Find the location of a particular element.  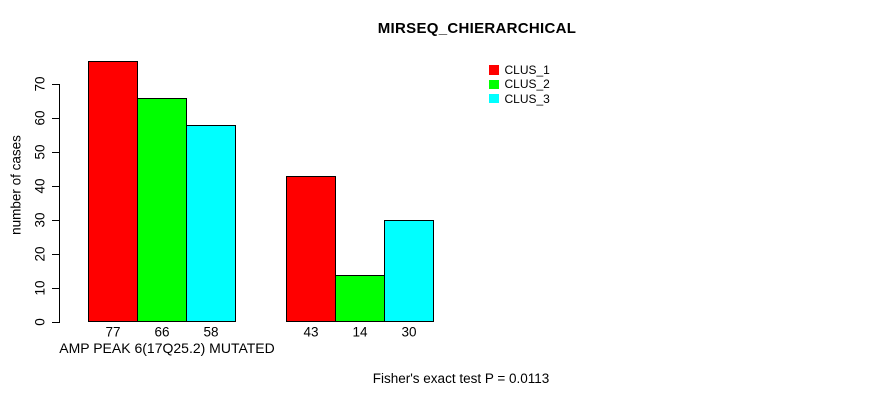

legend-item-clus_1: CLUS_1 is located at coordinates (519, 70).